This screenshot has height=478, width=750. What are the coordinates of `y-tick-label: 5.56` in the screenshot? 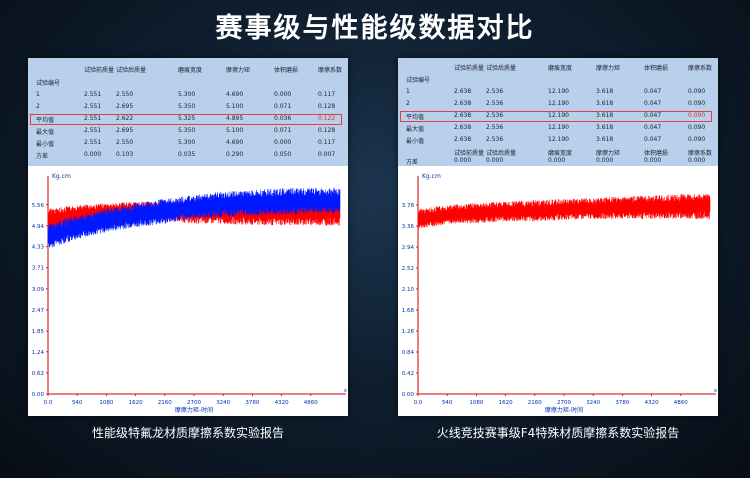 It's located at (38, 206).